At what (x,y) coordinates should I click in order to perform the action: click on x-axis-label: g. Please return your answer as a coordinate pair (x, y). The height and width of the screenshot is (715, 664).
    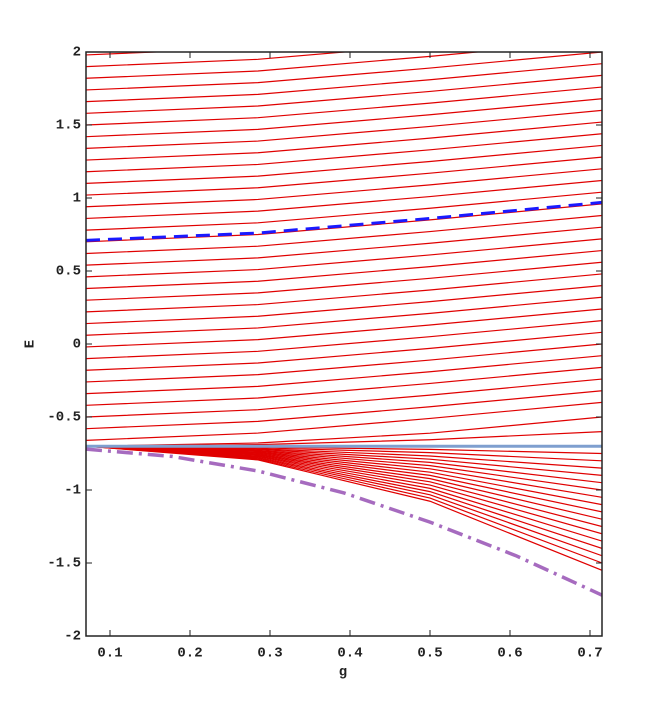
    Looking at the image, I should click on (343, 673).